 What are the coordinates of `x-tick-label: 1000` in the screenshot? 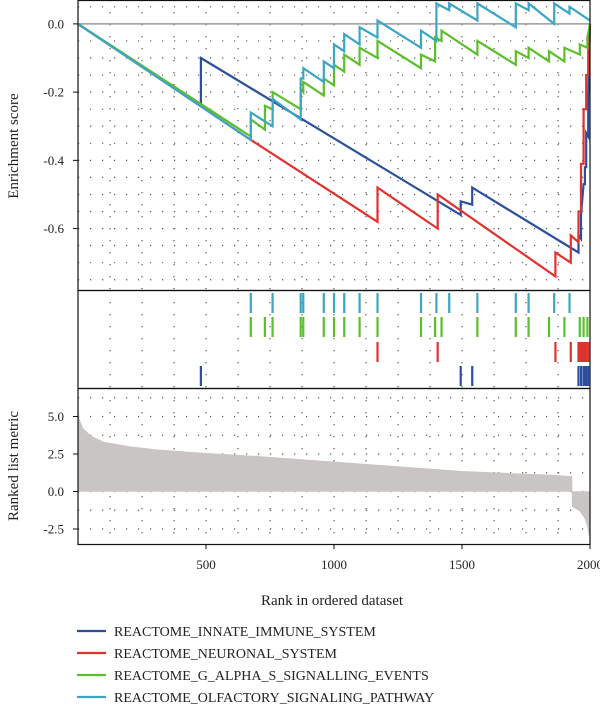 It's located at (334, 564).